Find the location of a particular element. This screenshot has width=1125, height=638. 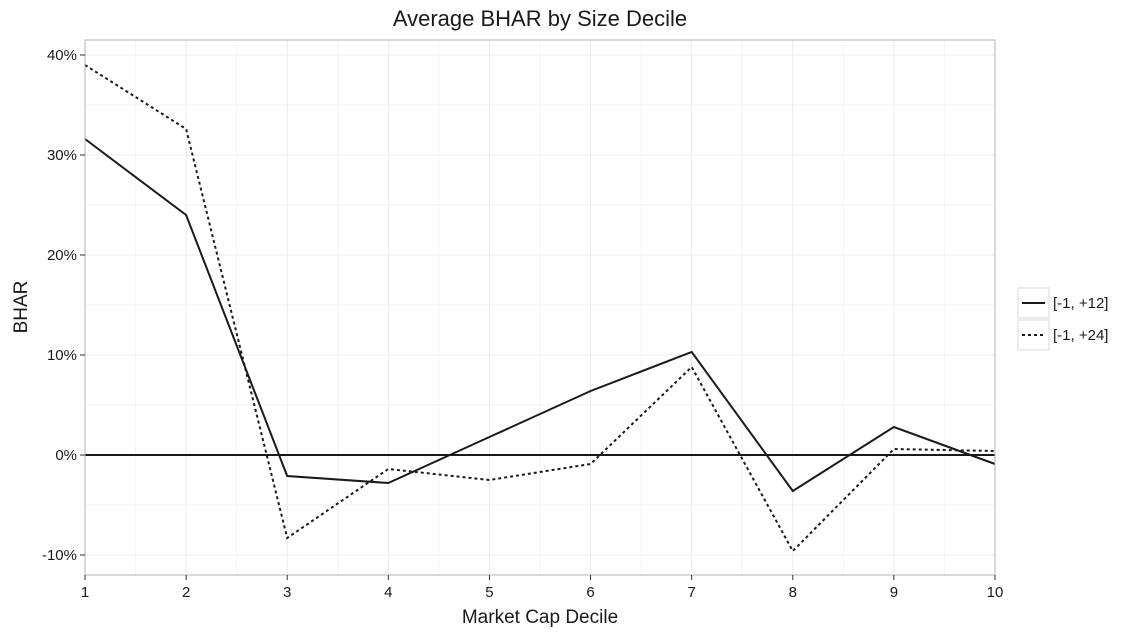

x-tick-label: 2 is located at coordinates (186, 592).